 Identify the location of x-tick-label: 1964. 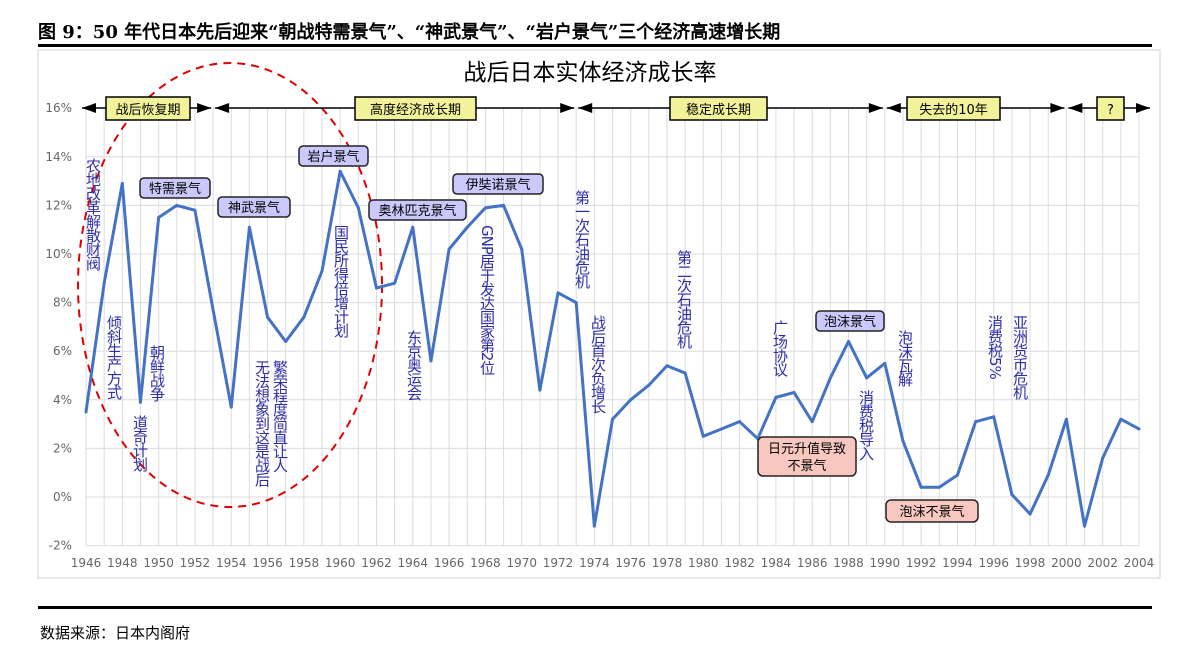
(413, 563).